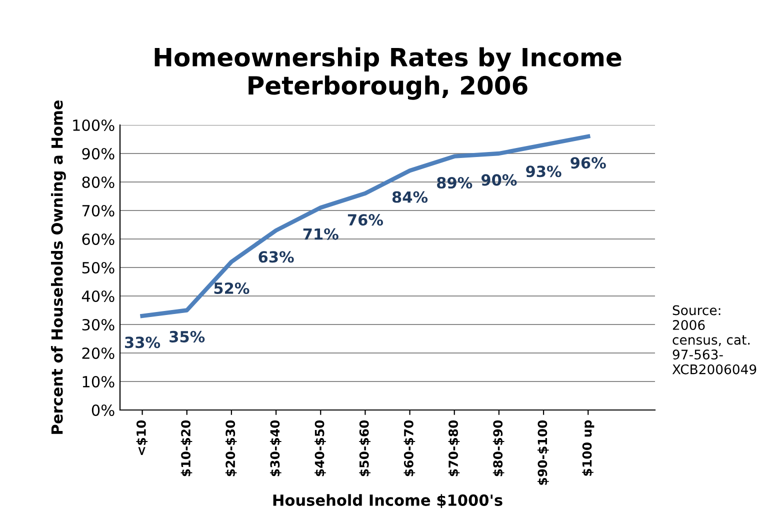  I want to click on x-tick-label: <$10, so click(142, 437).